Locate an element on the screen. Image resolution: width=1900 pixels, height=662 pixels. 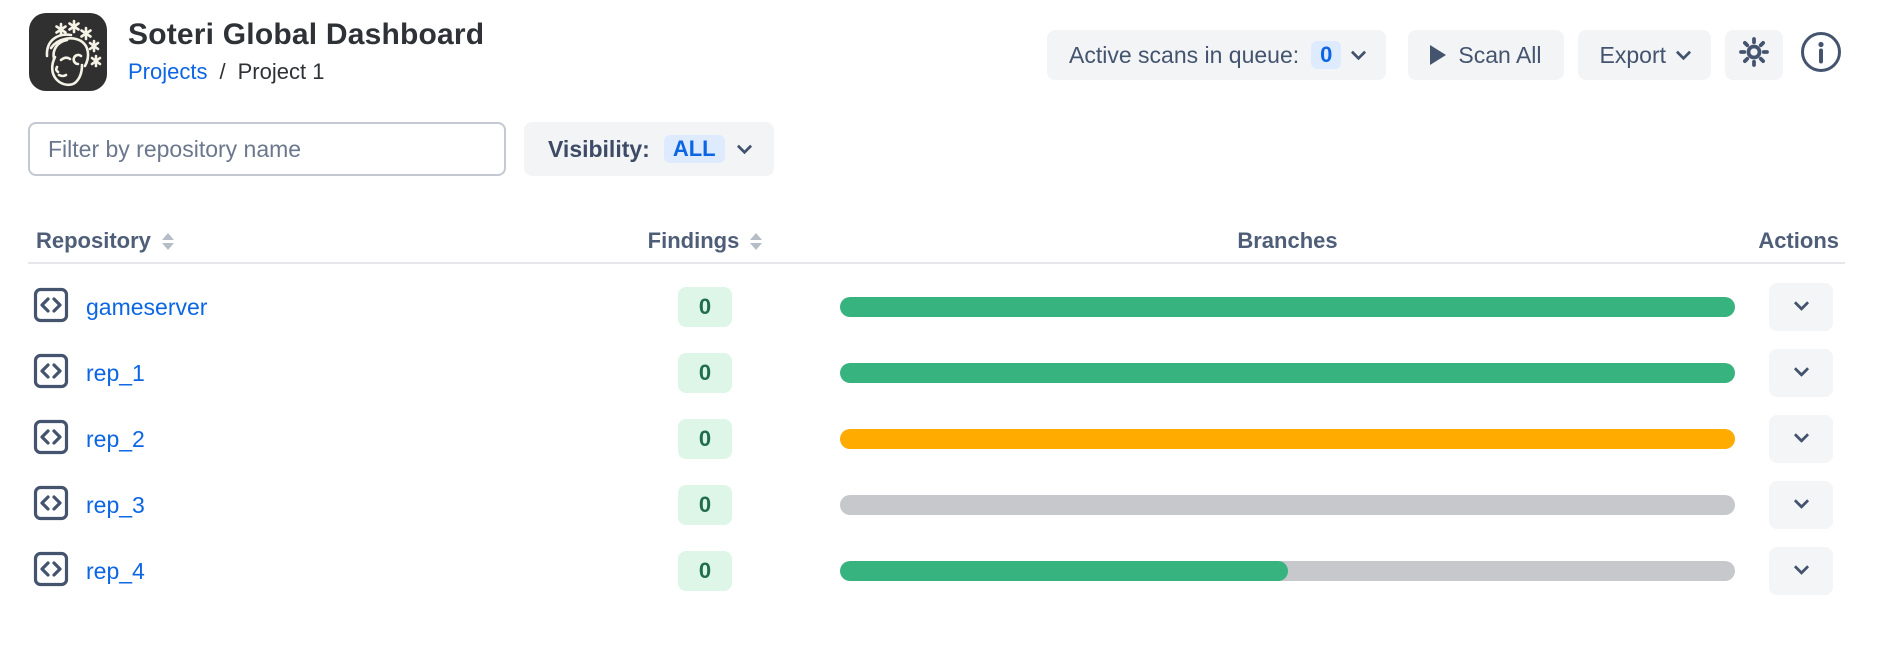
info-button is located at coordinates (1821, 55).